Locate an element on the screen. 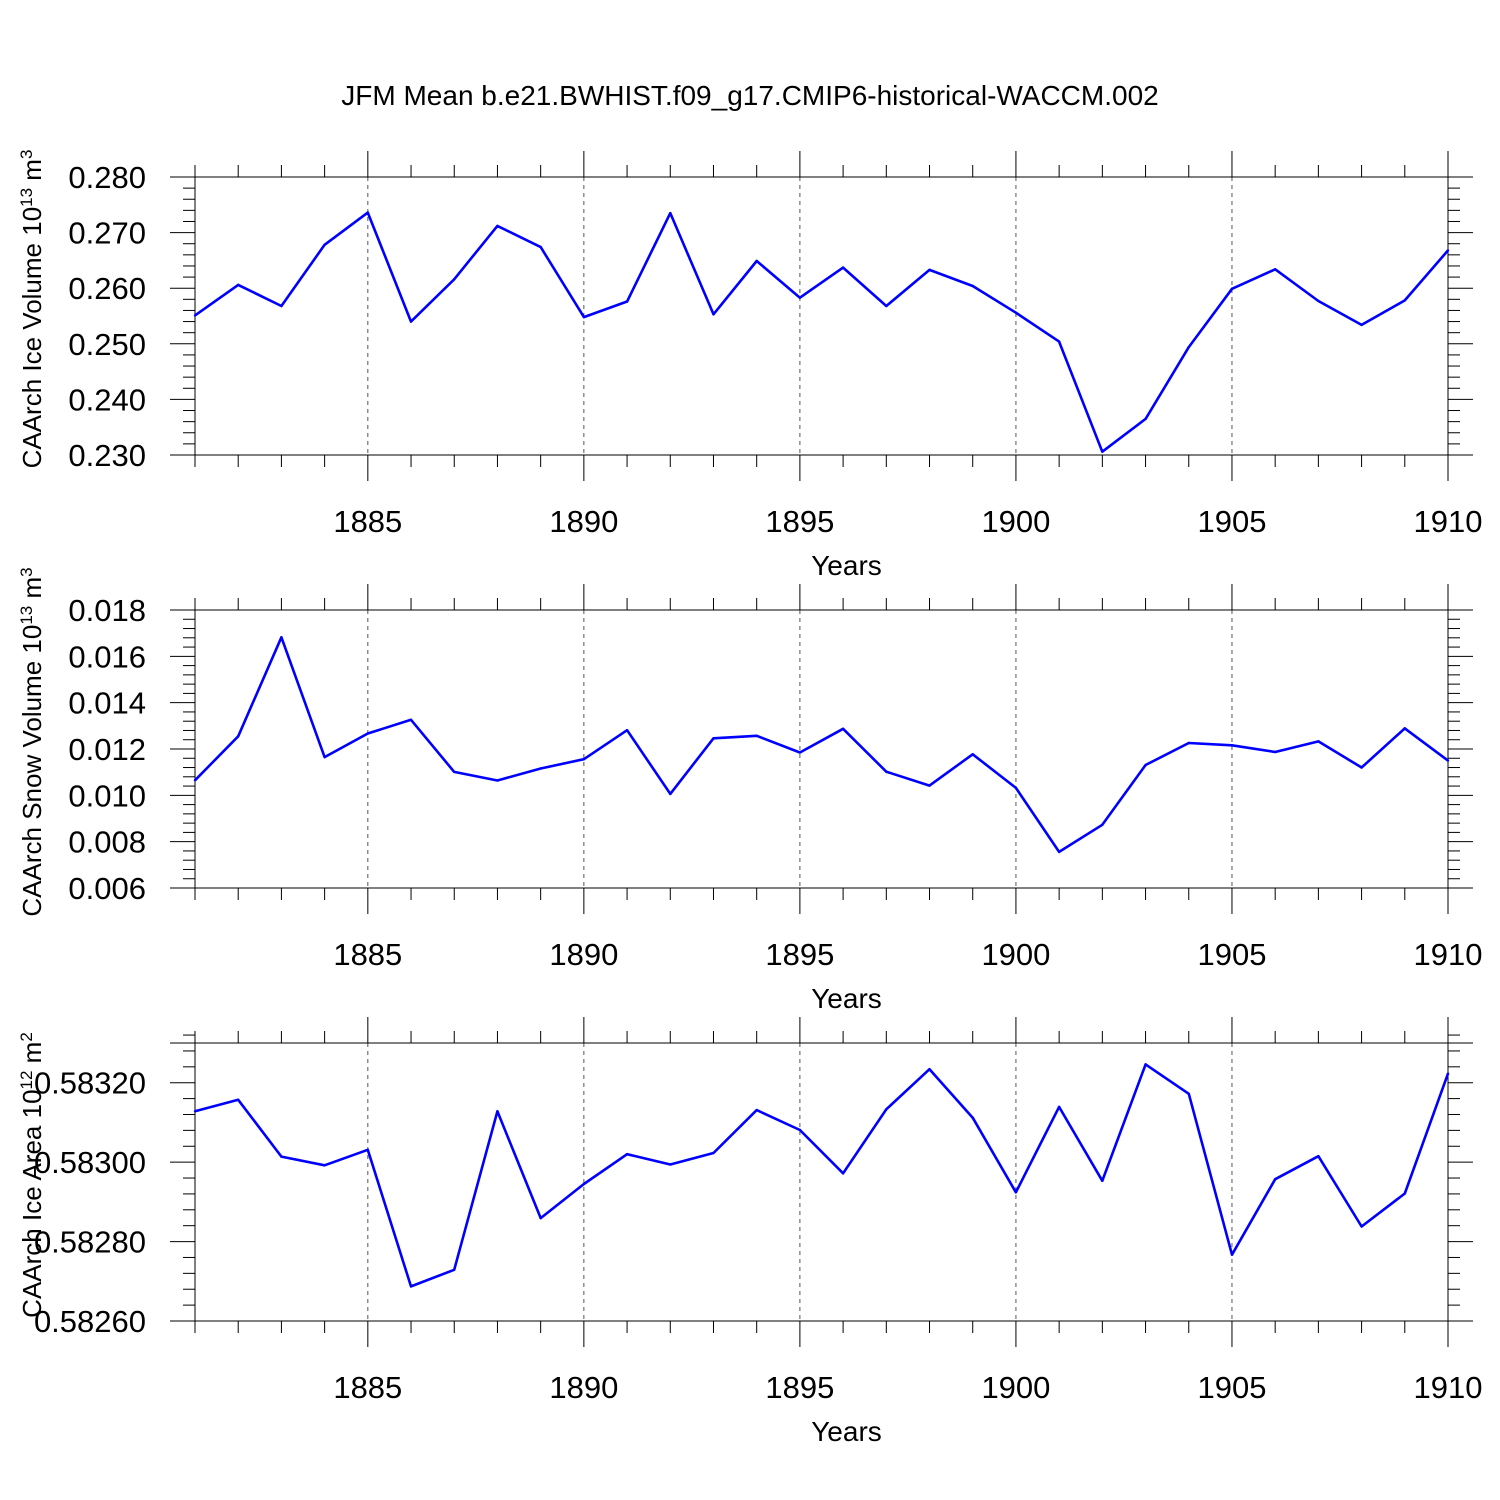 This screenshot has width=1500, height=1500. snow-volume-y-tick-label: 0.016 is located at coordinates (107, 656).